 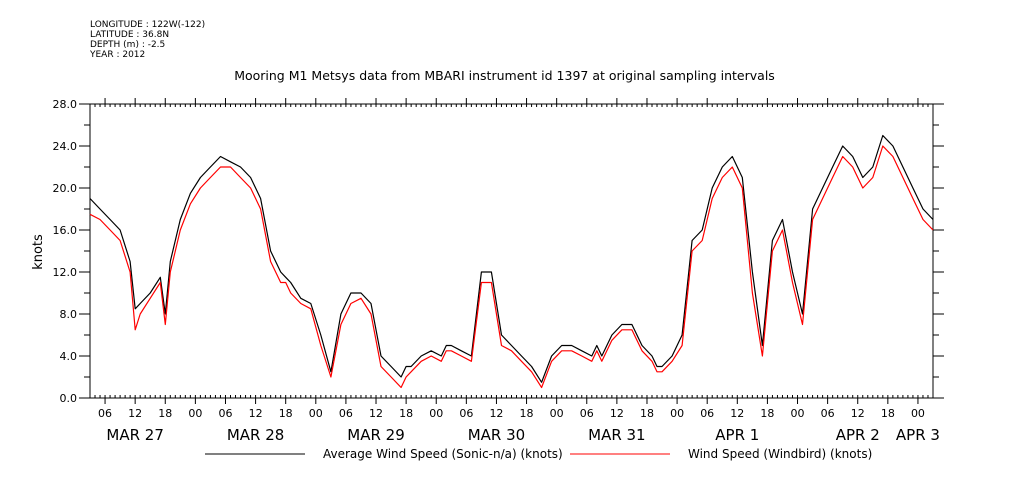 I want to click on y-tick-label: 24.0, so click(x=65, y=146).